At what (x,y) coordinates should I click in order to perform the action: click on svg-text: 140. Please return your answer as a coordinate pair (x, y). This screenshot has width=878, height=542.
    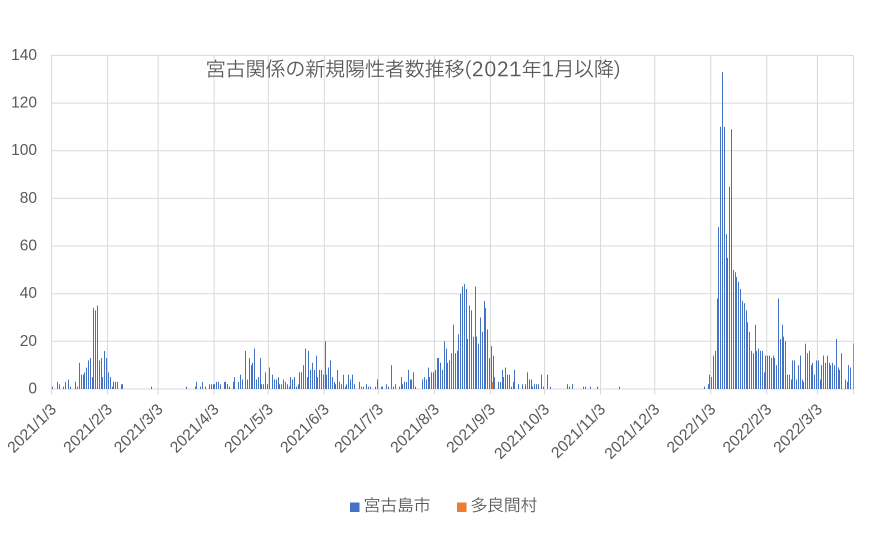
    Looking at the image, I should click on (24, 55).